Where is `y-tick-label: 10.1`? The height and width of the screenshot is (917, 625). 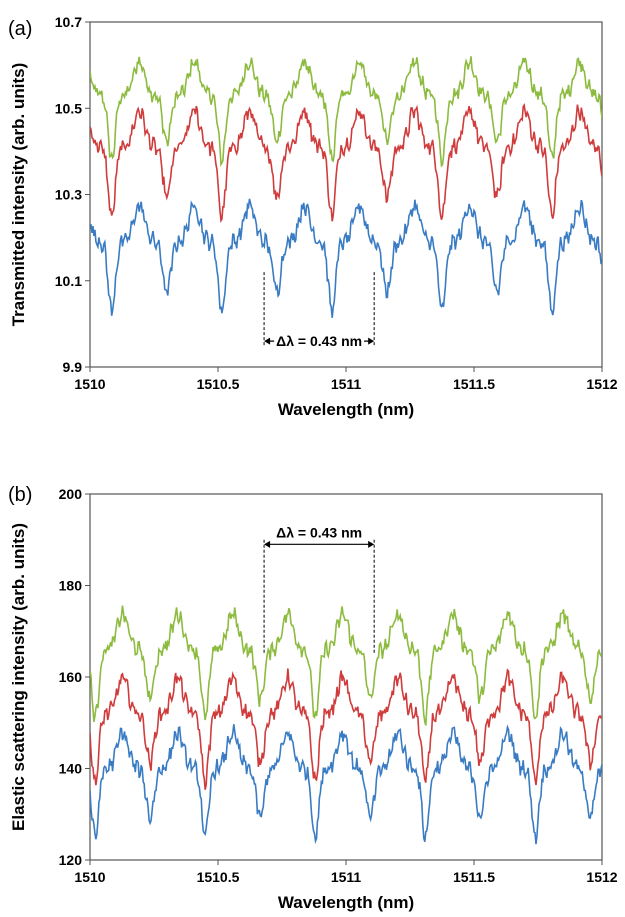
y-tick-label: 10.1 is located at coordinates (68, 281).